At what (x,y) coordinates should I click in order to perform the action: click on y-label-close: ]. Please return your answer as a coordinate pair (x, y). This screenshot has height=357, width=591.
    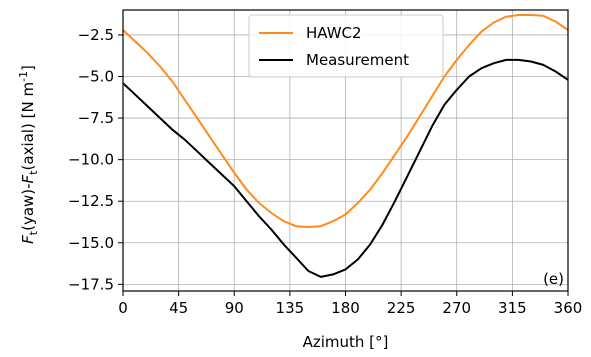
    Looking at the image, I should click on (28, 68).